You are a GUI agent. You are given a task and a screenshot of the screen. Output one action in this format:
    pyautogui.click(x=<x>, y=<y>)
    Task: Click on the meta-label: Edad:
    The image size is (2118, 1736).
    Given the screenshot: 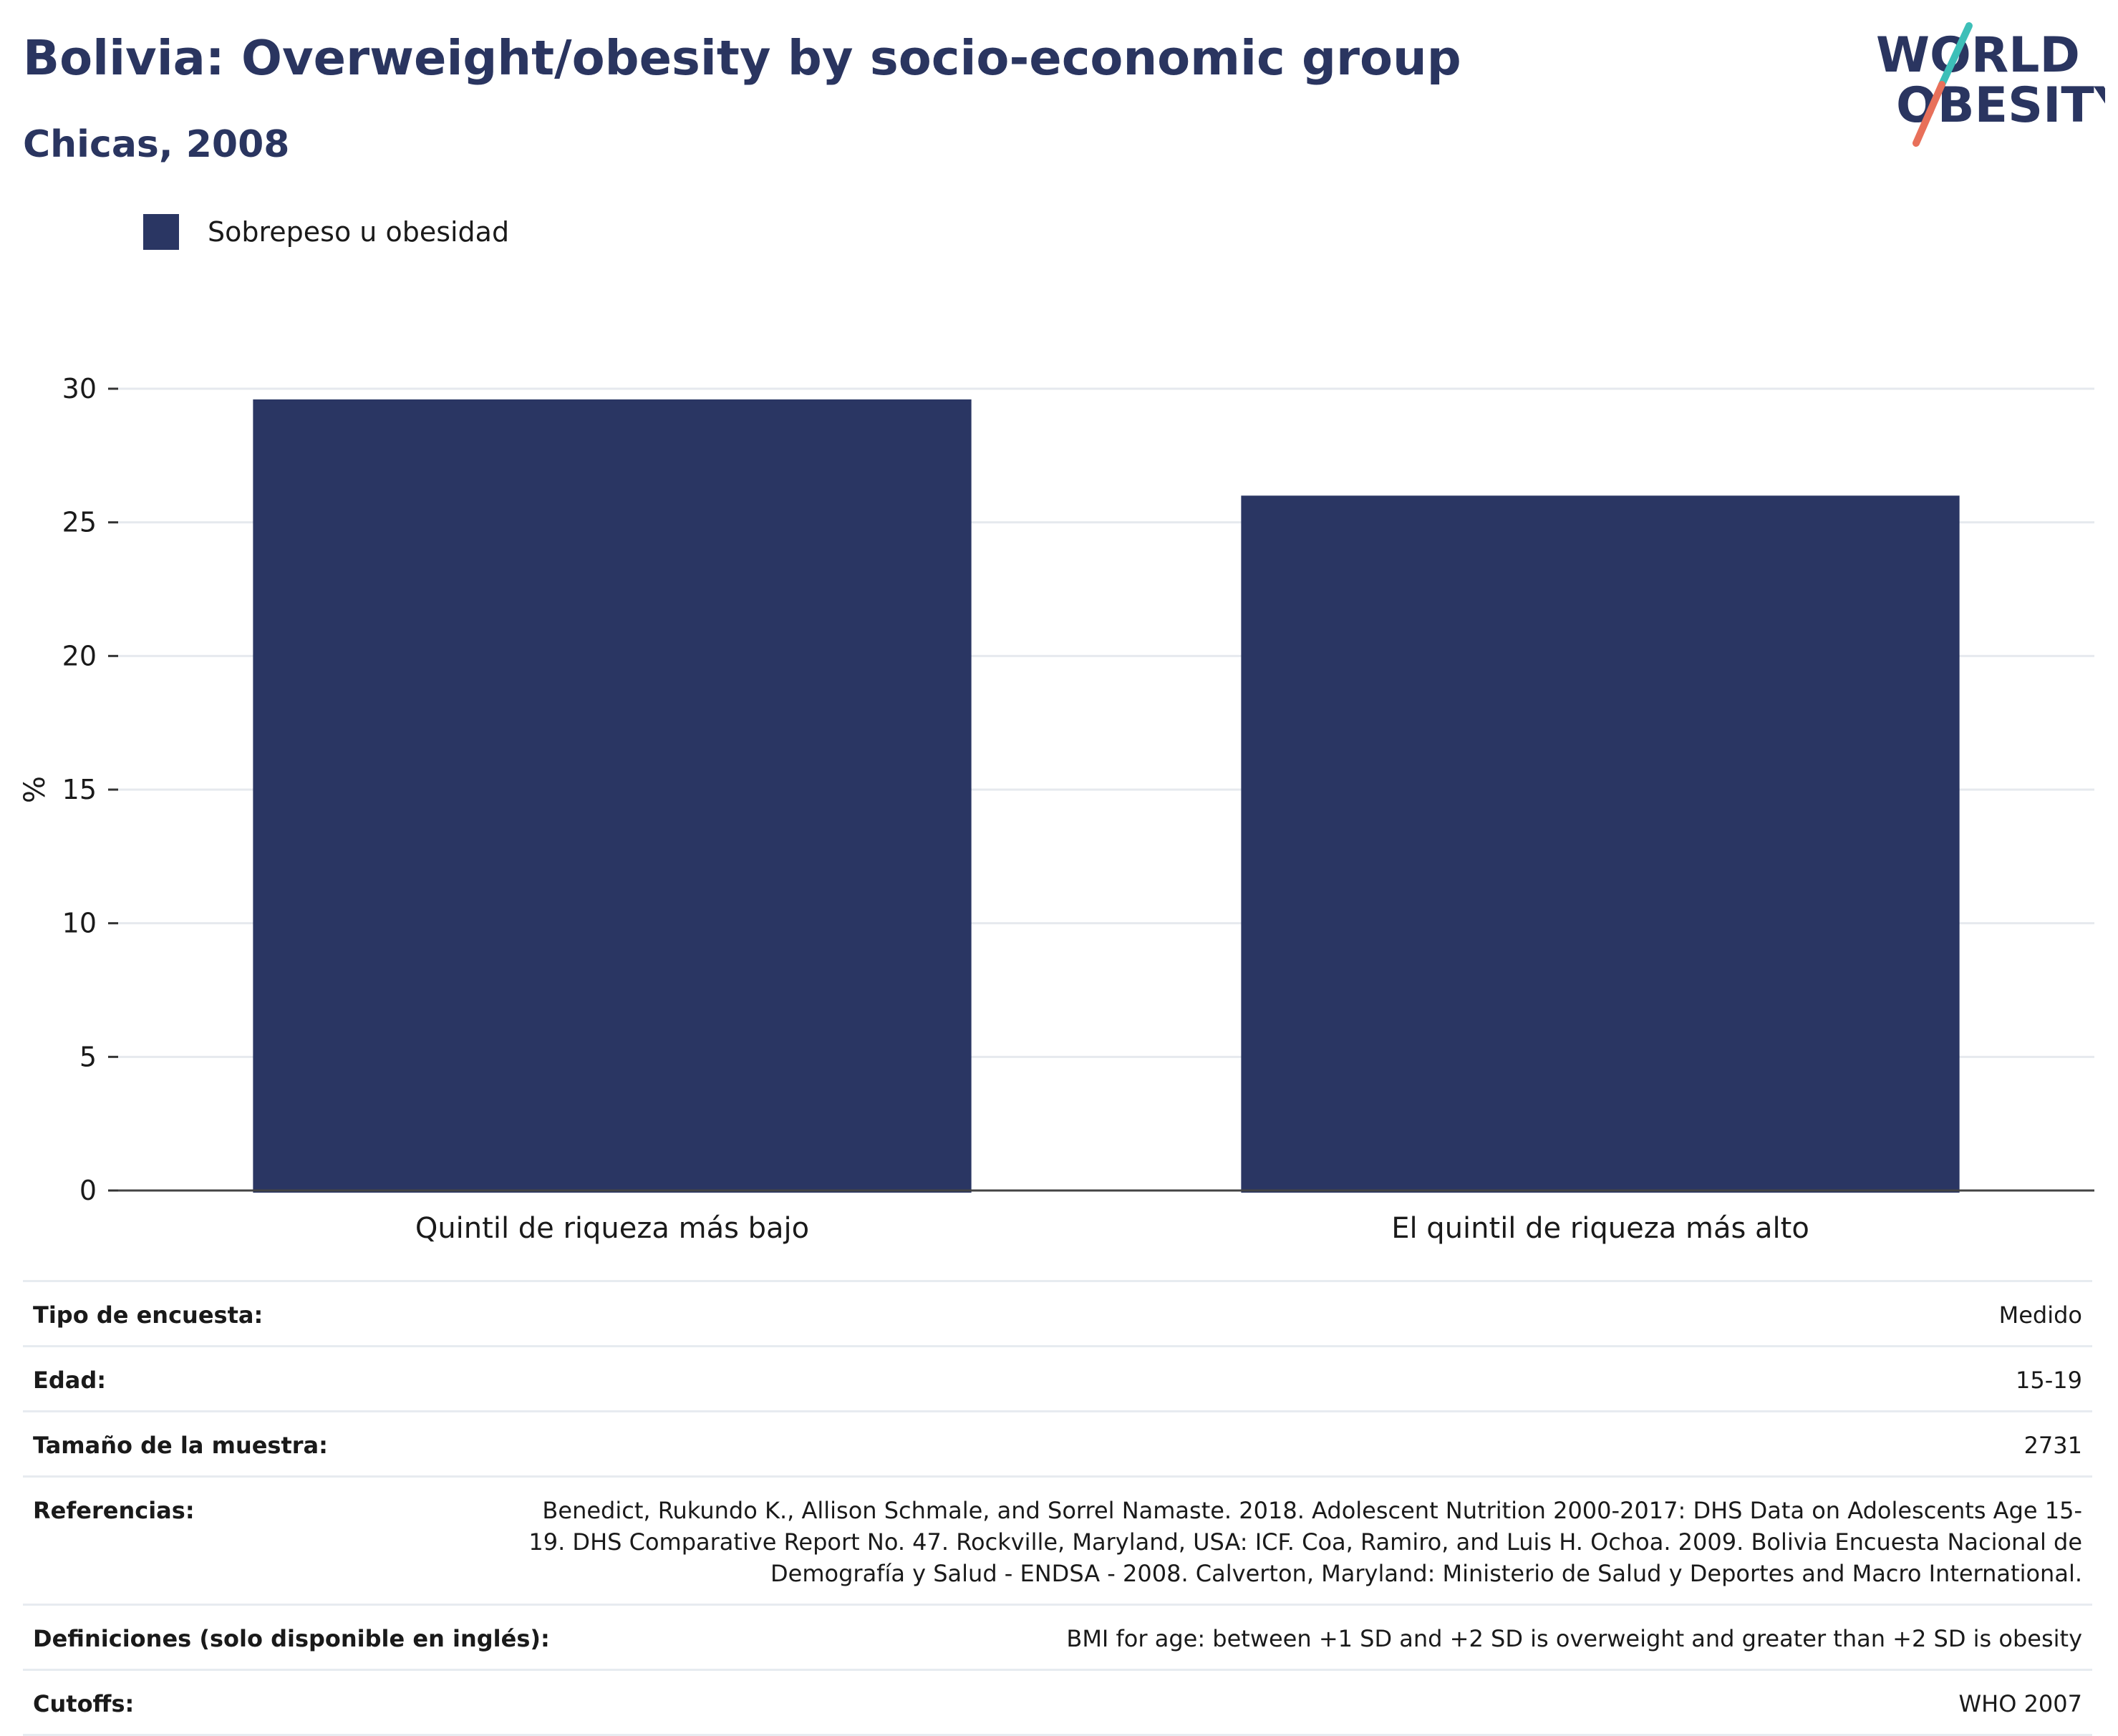 What is the action you would take?
    pyautogui.click(x=70, y=1380)
    